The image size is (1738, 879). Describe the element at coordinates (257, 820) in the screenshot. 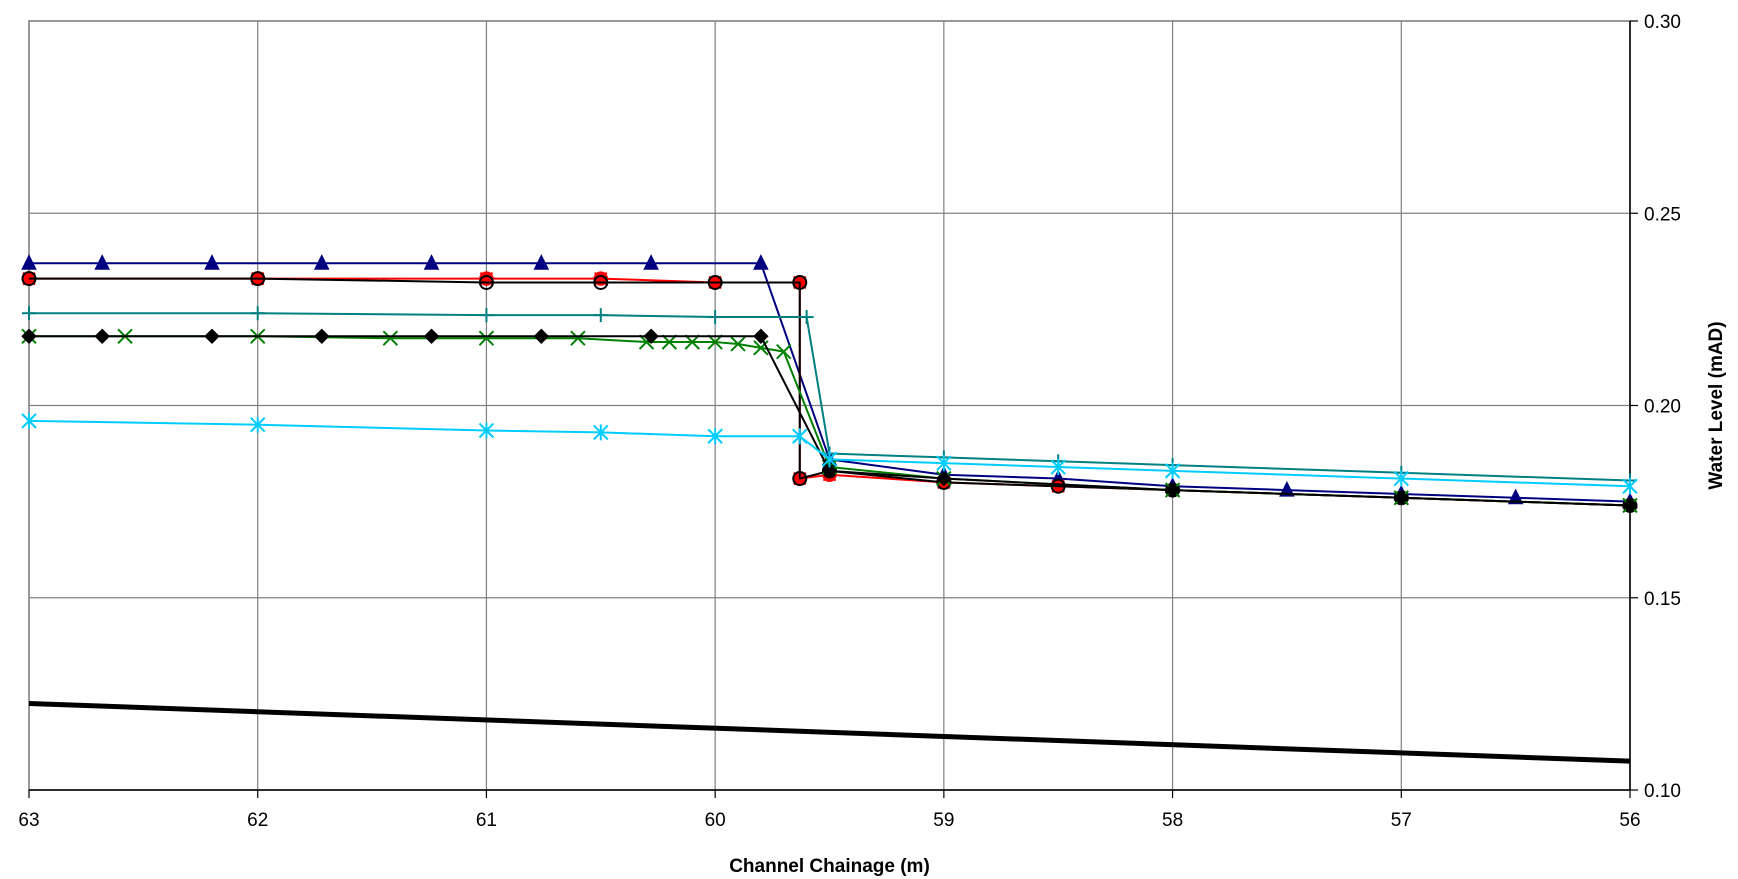

I see `x-tick-label: 62` at that location.